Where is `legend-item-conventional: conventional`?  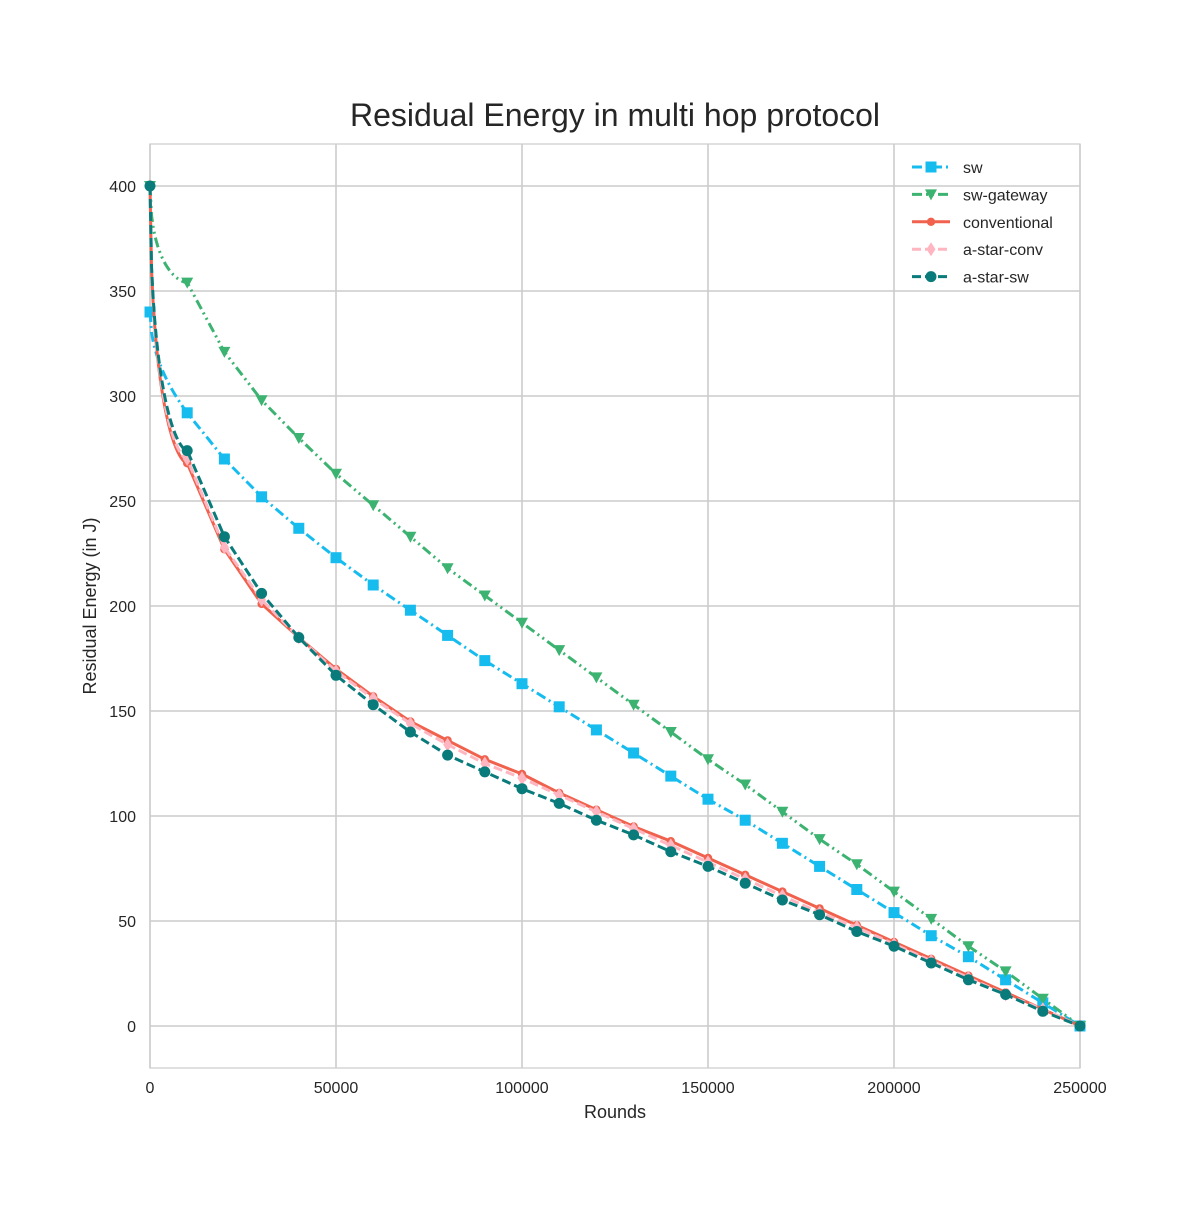 legend-item-conventional: conventional is located at coordinates (982, 223).